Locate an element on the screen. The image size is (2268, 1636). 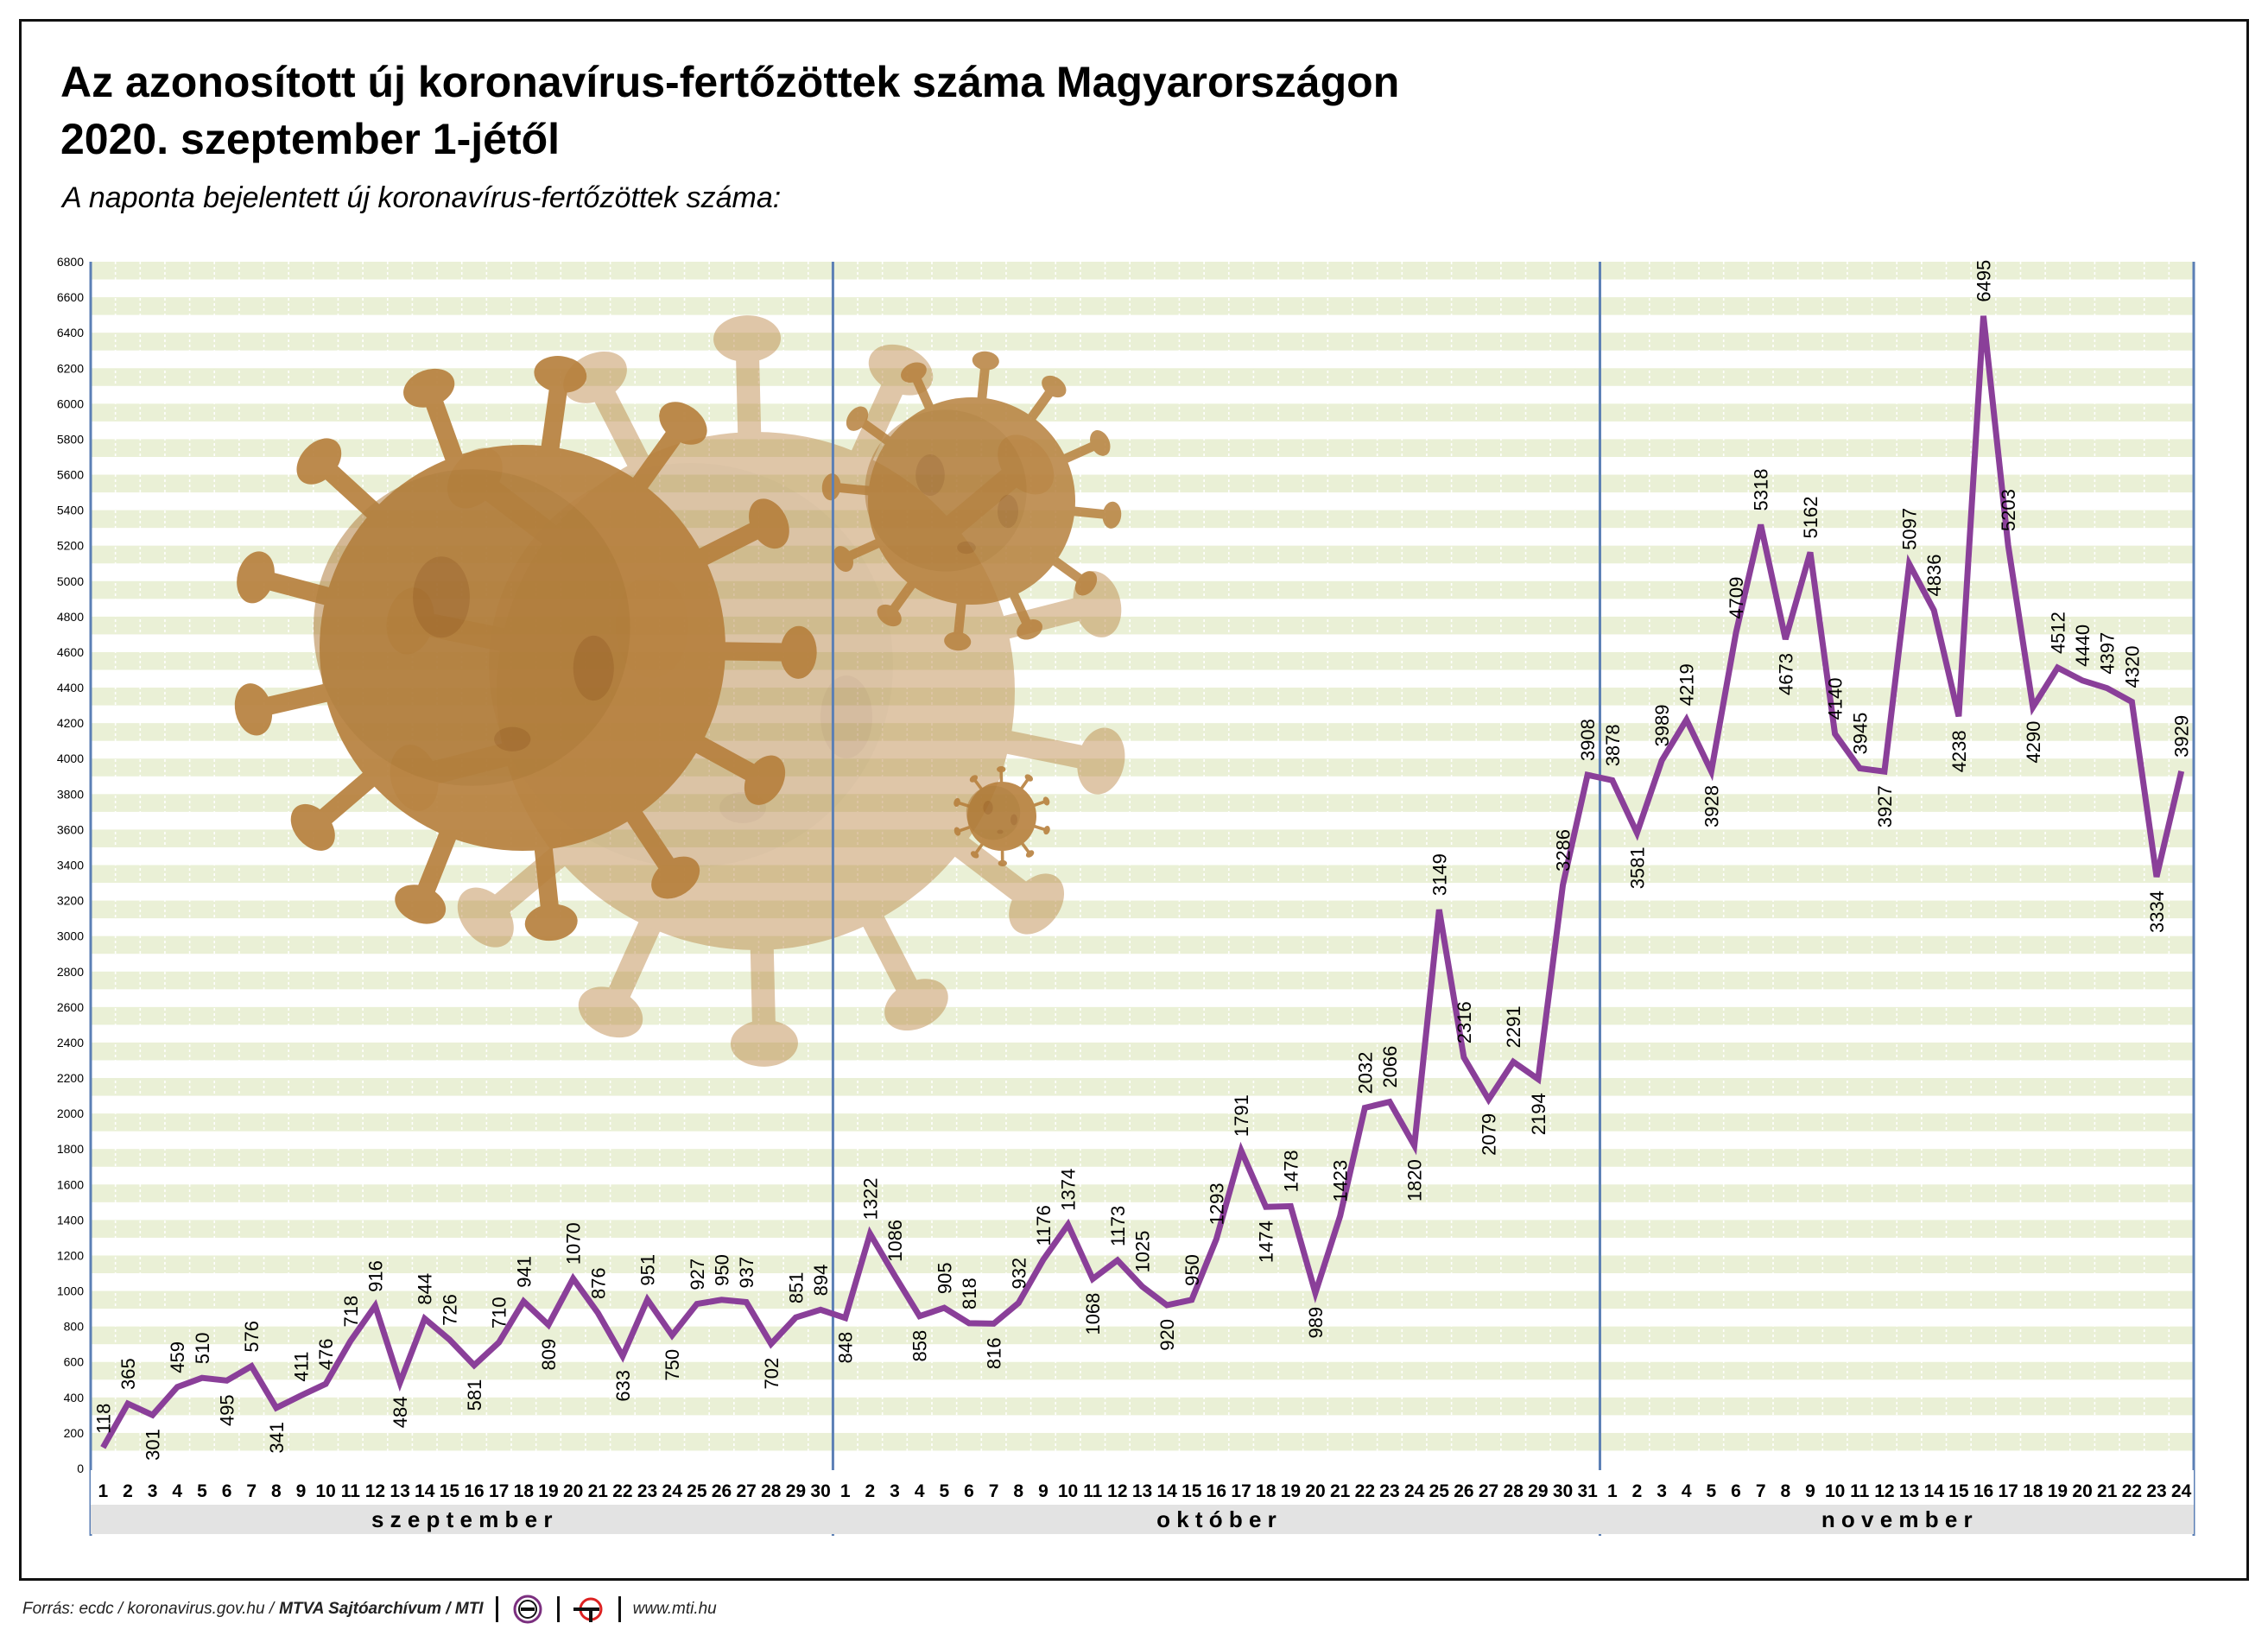
y-tick-label: 3400 is located at coordinates (70, 865).